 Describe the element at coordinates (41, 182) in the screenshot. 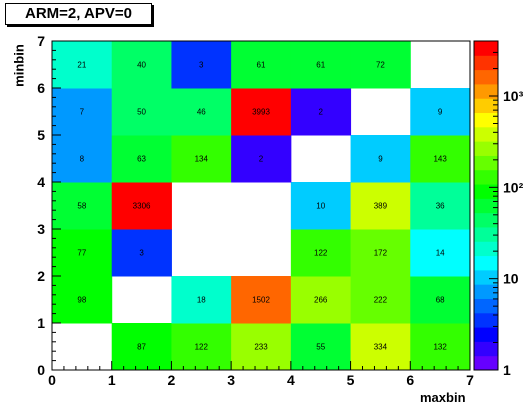

I see `y-tick-label: 4` at that location.